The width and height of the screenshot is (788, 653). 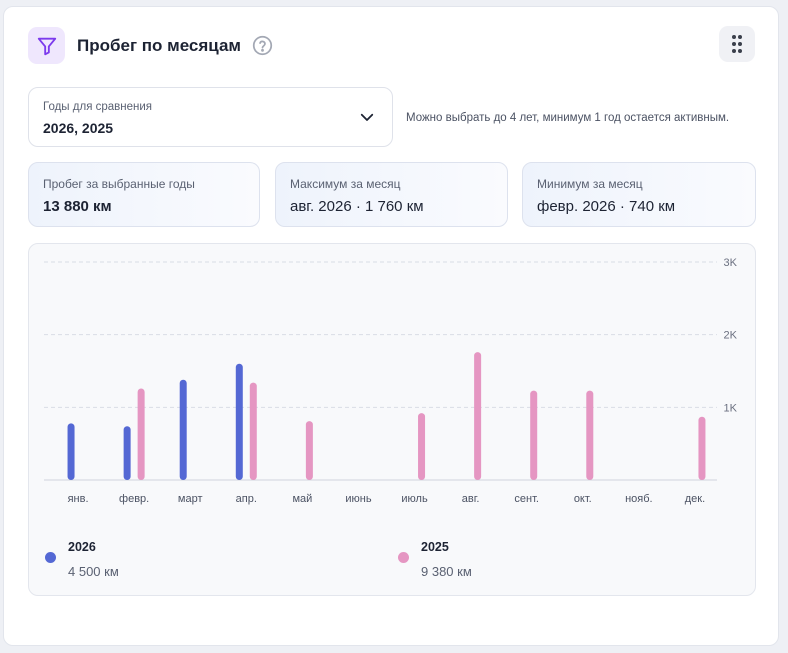 What do you see at coordinates (731, 408) in the screenshot?
I see `y-tick-label: 1K` at bounding box center [731, 408].